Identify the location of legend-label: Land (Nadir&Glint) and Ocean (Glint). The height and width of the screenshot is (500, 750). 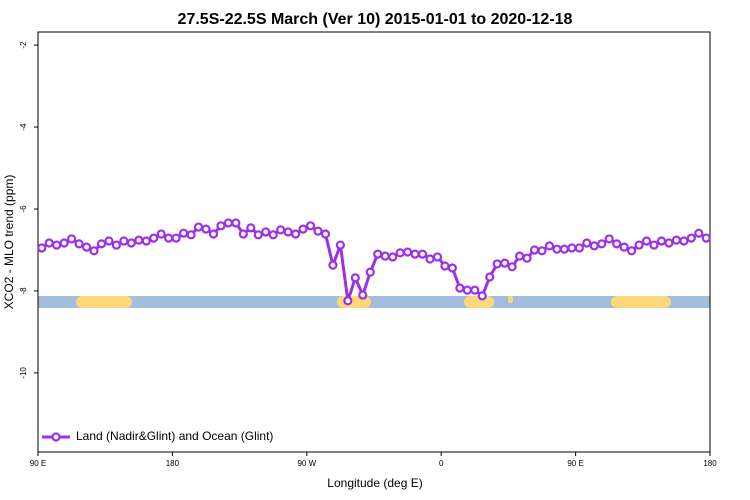
(174, 436).